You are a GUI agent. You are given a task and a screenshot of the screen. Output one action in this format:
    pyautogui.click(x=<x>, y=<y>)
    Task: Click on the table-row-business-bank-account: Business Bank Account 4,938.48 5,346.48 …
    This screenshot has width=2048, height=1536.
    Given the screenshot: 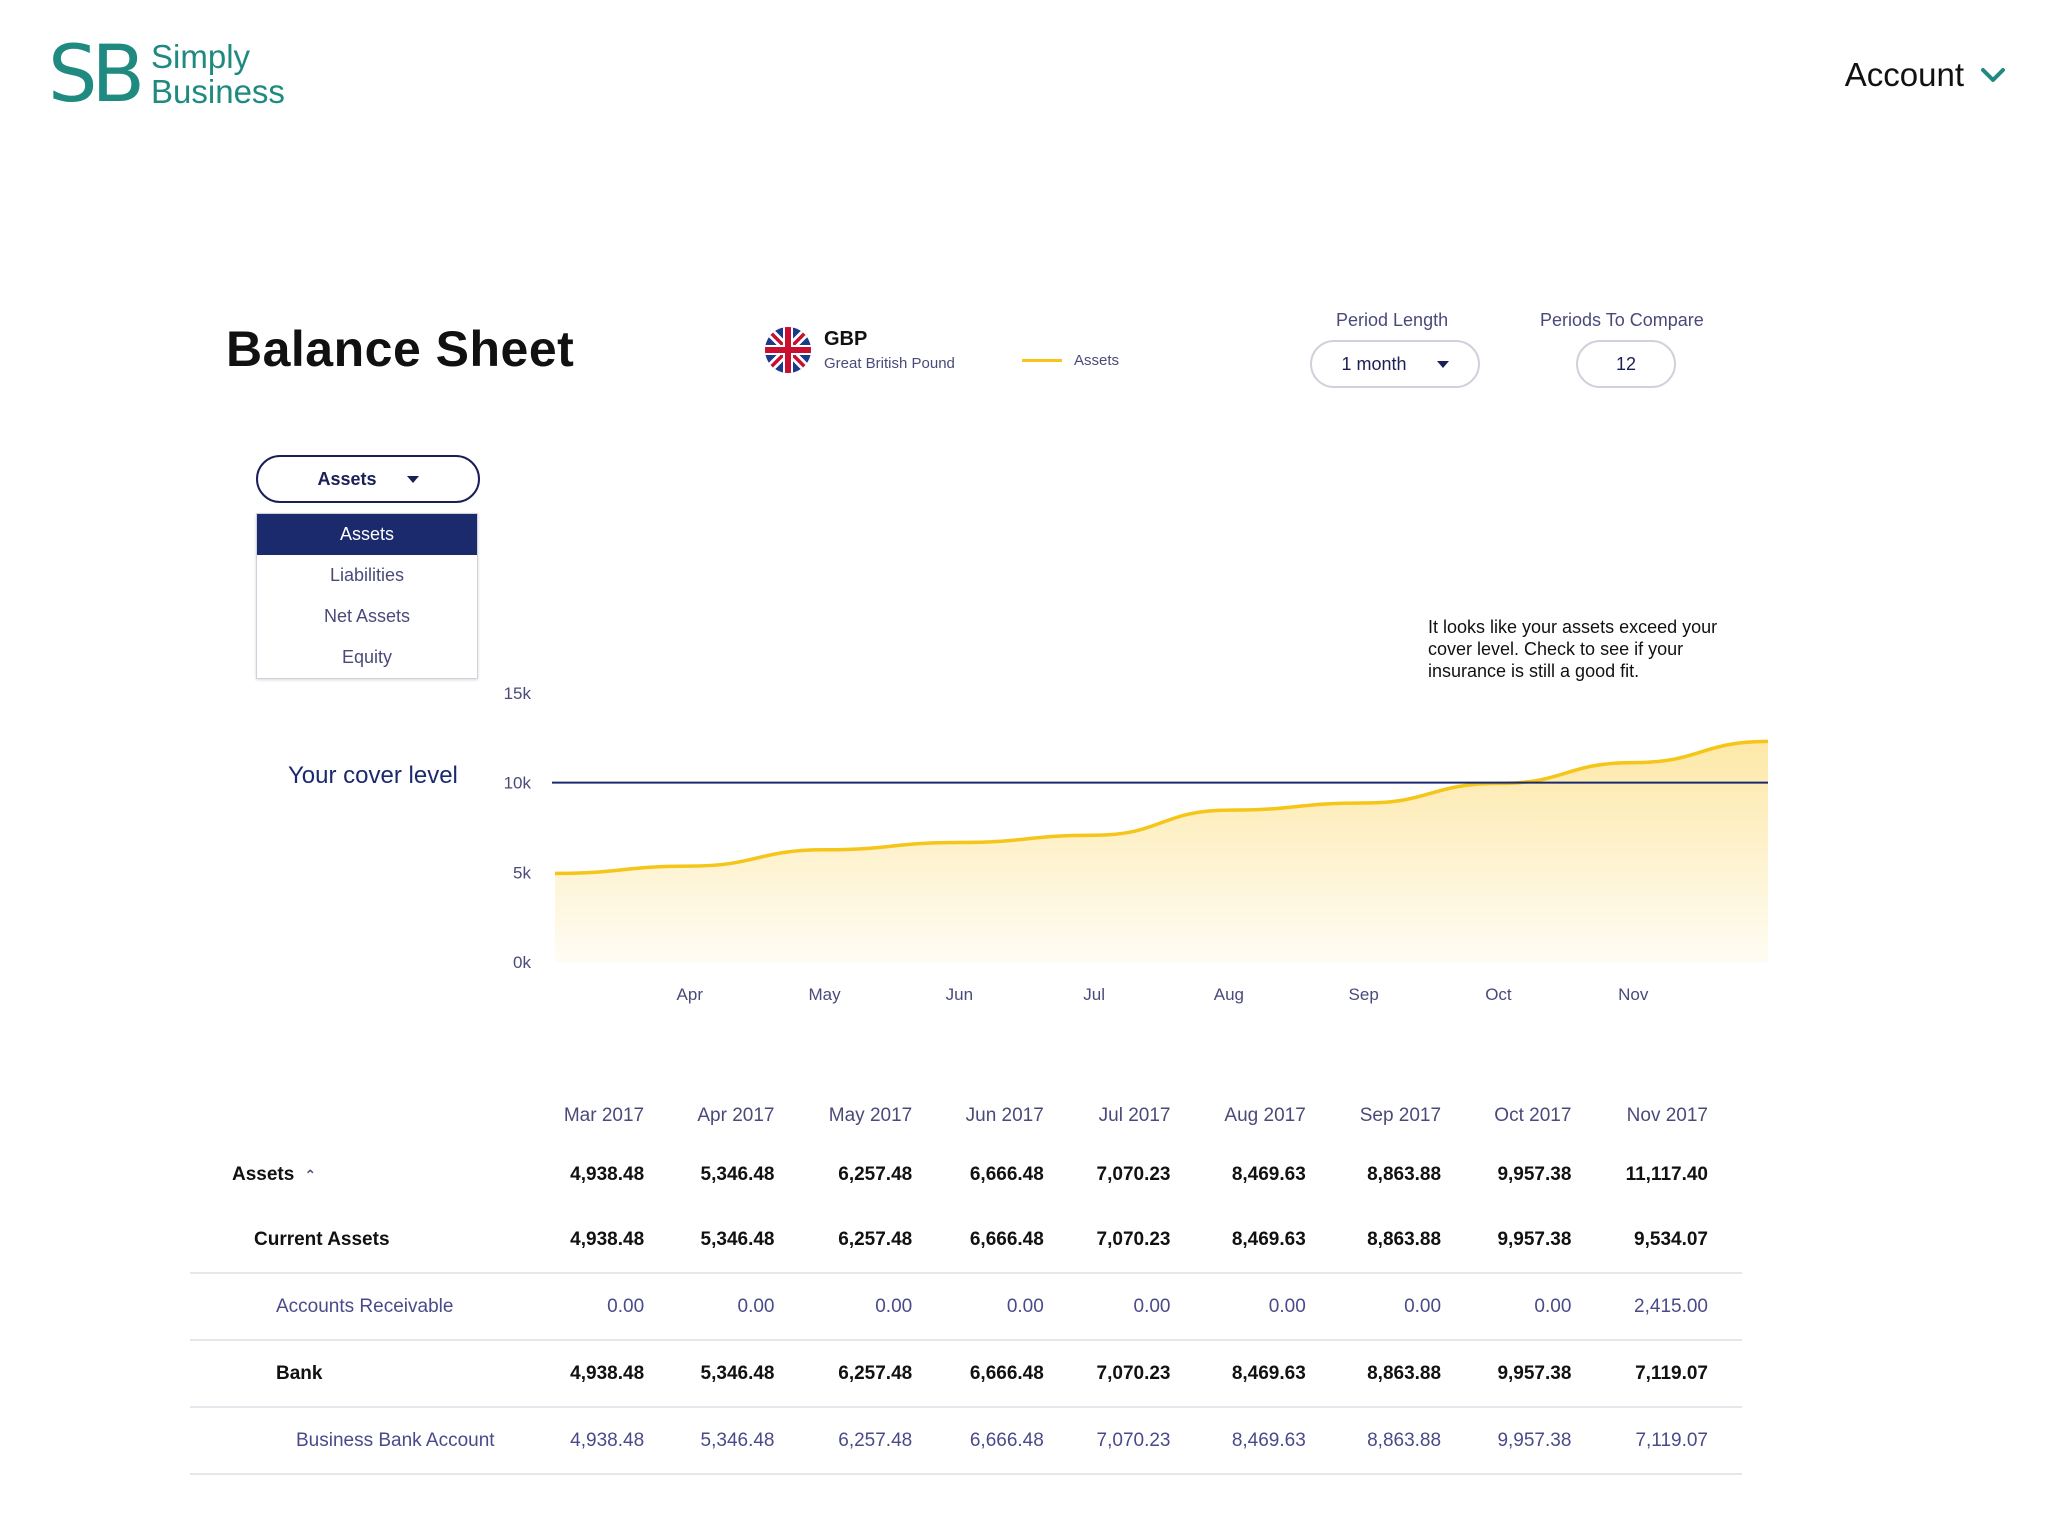 What is the action you would take?
    pyautogui.click(x=966, y=1441)
    